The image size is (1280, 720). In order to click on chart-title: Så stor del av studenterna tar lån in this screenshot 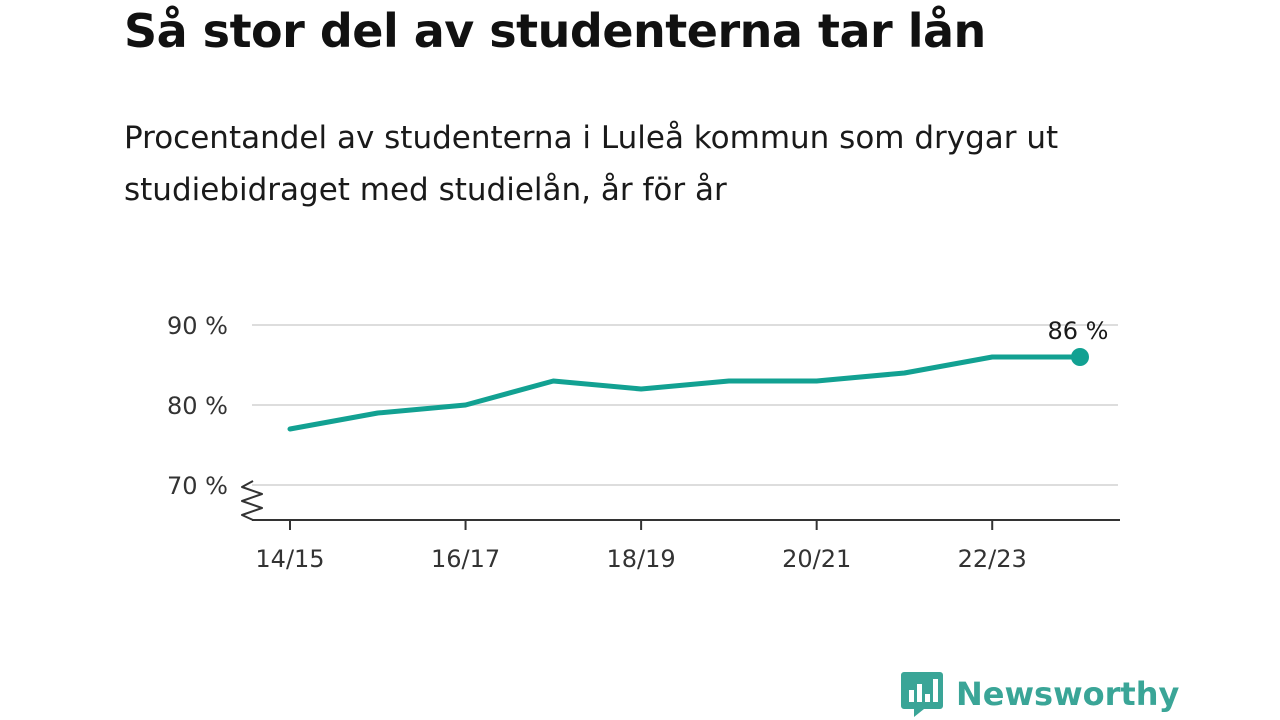, I will do `click(555, 31)`.